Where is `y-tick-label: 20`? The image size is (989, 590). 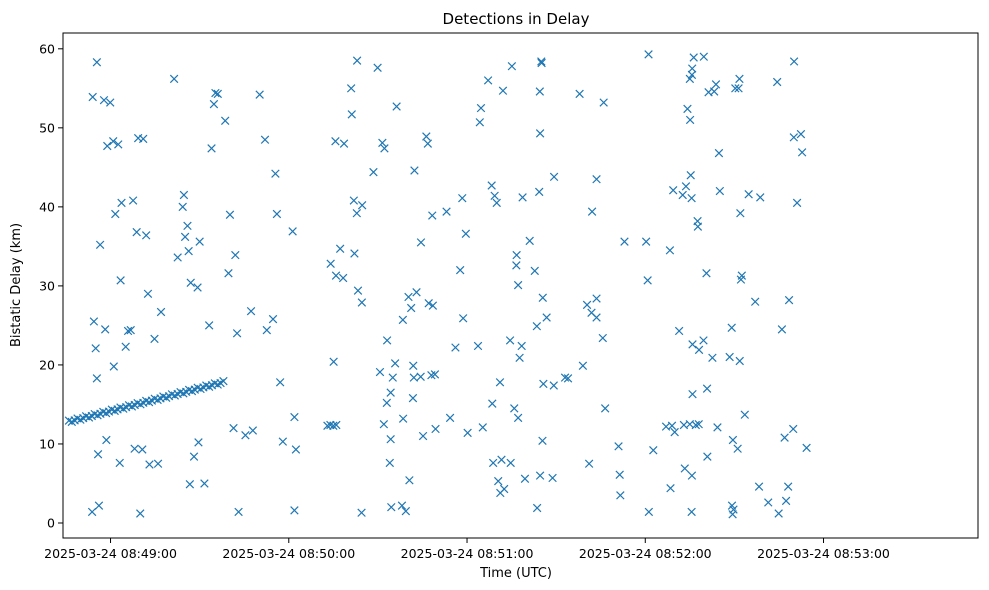
y-tick-label: 20 is located at coordinates (47, 364).